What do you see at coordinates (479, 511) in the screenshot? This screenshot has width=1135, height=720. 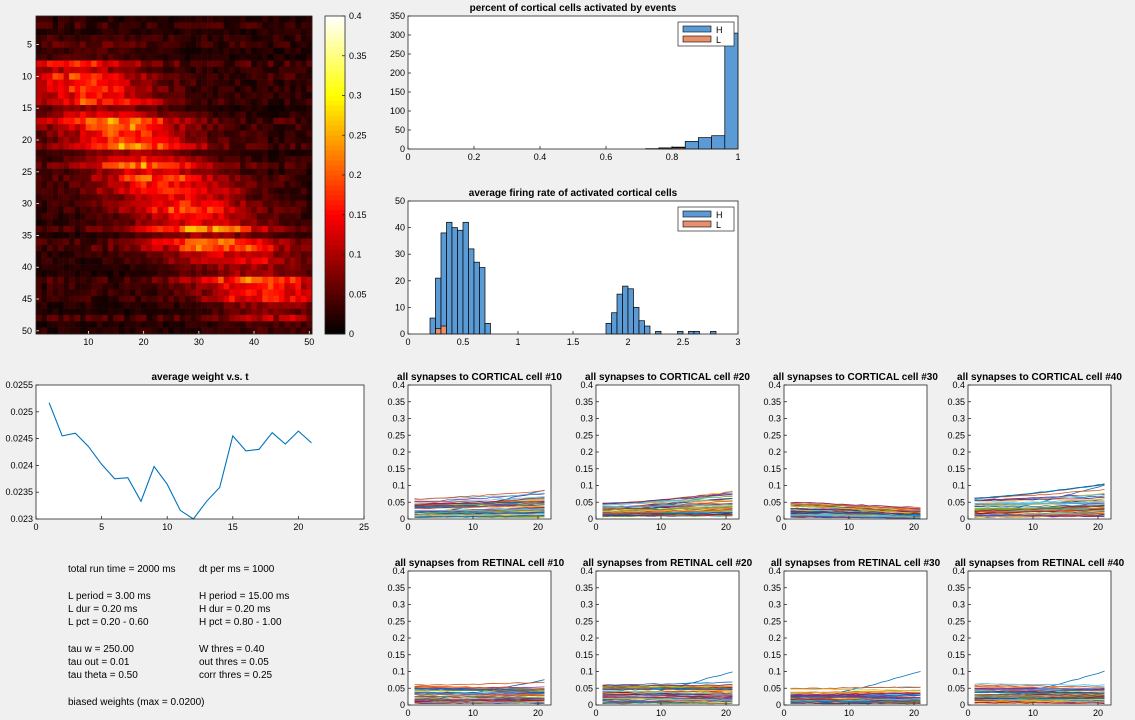 I see `synapse-line` at bounding box center [479, 511].